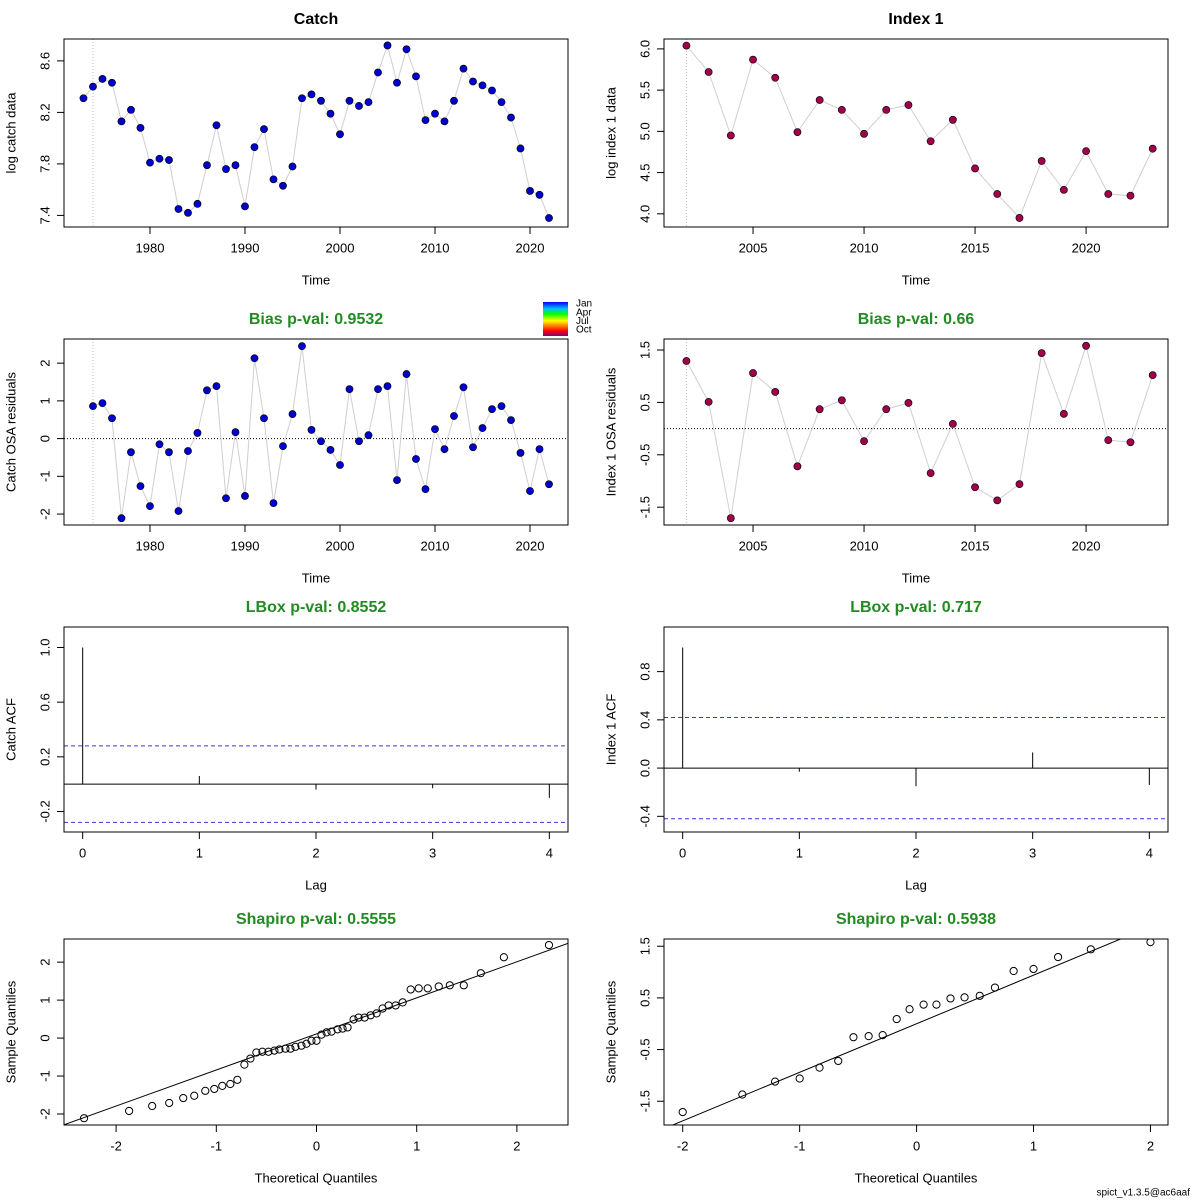  What do you see at coordinates (316, 884) in the screenshot?
I see `x-axis-label: Lag` at bounding box center [316, 884].